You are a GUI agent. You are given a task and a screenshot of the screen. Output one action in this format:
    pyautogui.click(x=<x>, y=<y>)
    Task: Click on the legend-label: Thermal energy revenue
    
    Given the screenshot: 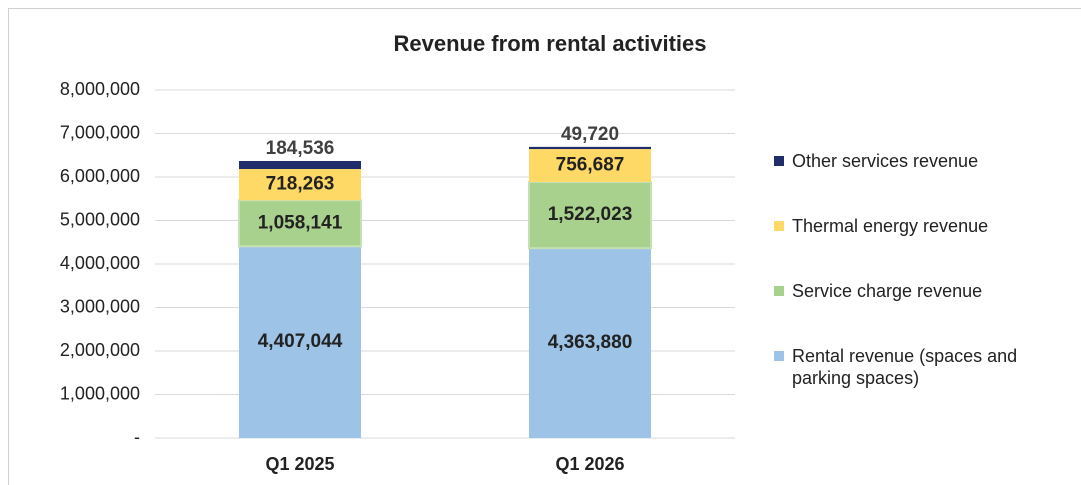 What is the action you would take?
    pyautogui.click(x=890, y=226)
    